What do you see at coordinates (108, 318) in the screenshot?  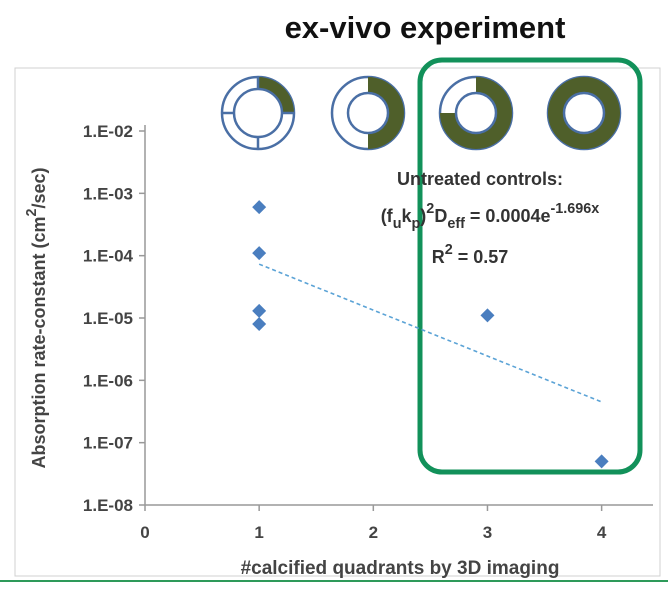 I see `y-tick-label: 1.E-05` at bounding box center [108, 318].